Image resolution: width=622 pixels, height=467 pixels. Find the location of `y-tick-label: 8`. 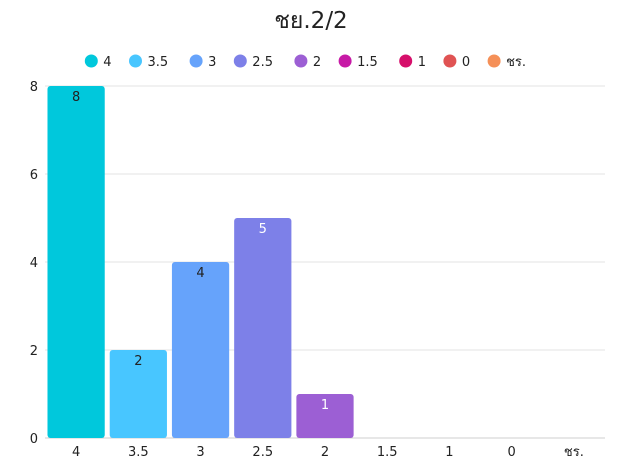

y-tick-label: 8 is located at coordinates (34, 87).